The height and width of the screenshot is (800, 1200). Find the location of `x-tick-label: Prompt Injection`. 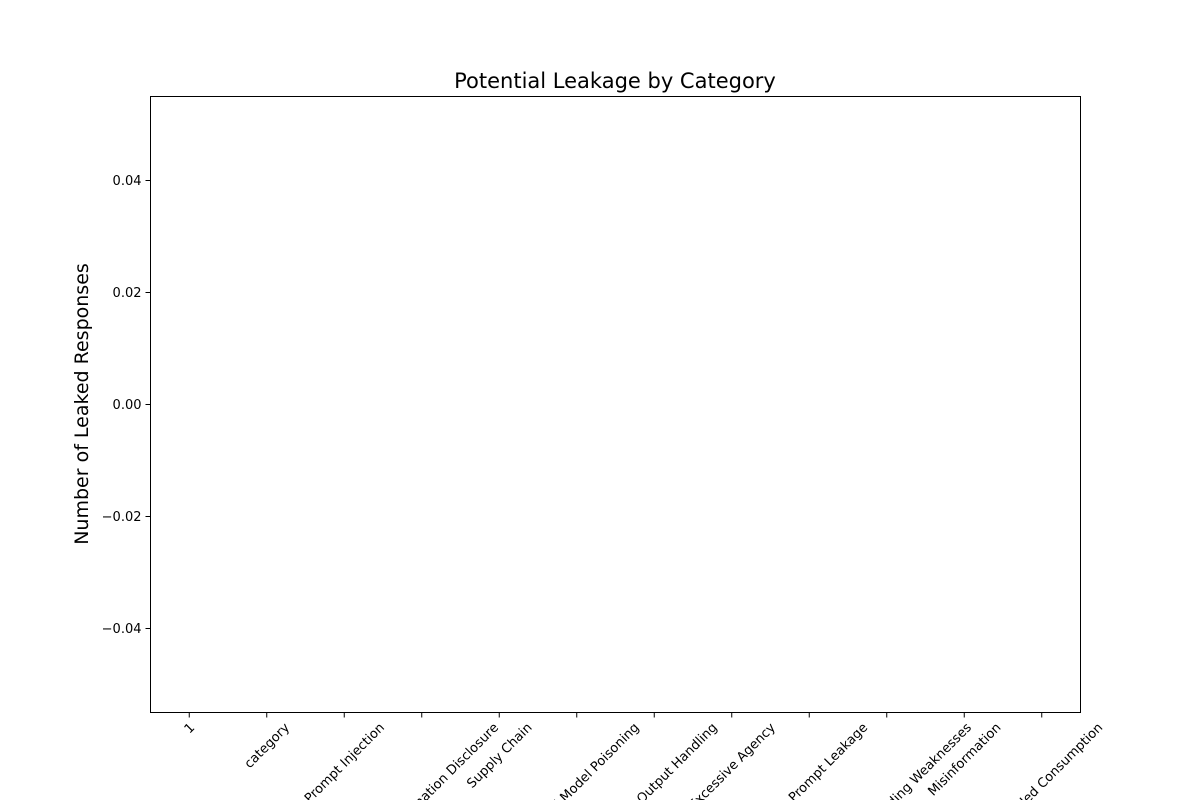

x-tick-label: Prompt Injection is located at coordinates (345, 760).